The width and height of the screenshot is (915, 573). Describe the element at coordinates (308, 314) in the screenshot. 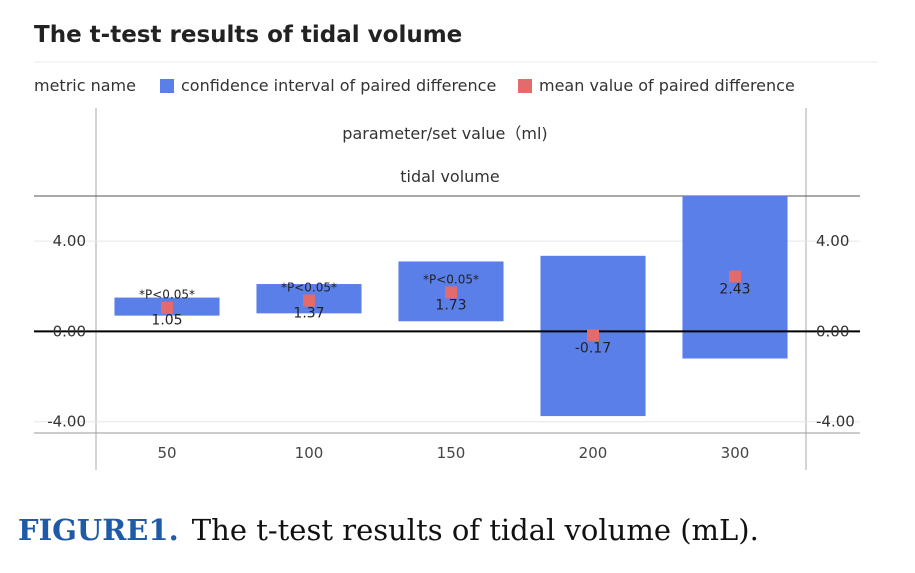

I see `mean-value-label: 1.37` at that location.